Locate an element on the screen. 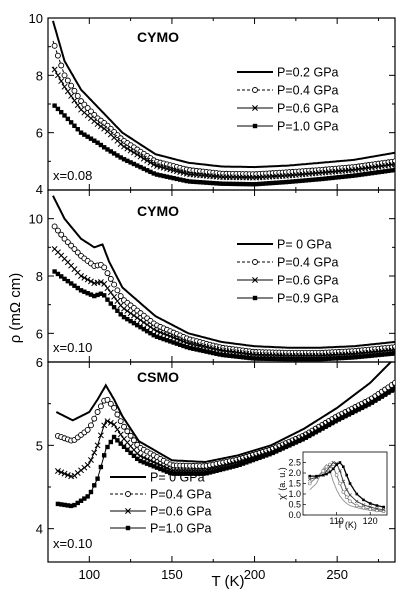 Image resolution: width=415 pixels, height=596 pixels. panel-title: CYMO is located at coordinates (158, 211).